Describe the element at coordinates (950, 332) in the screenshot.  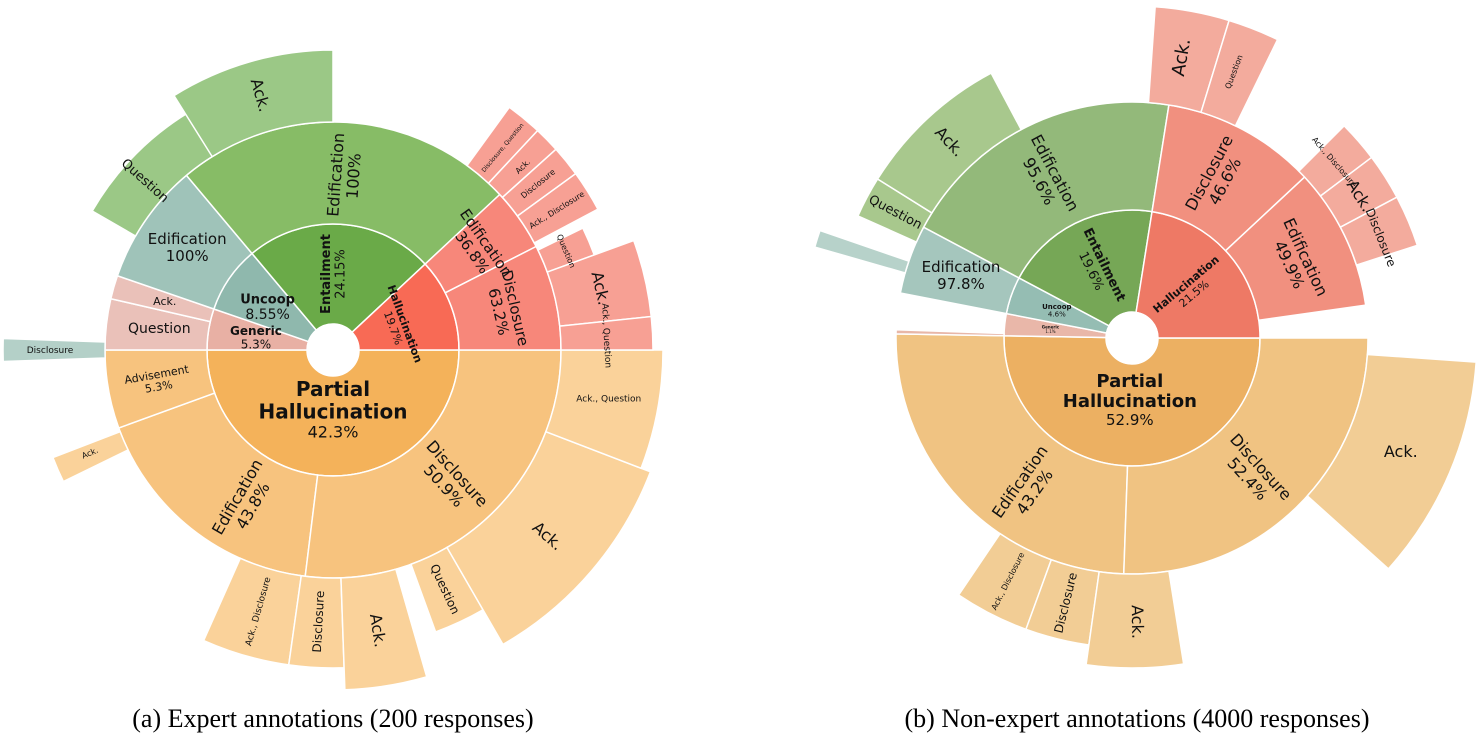
I see `middle-generic` at that location.